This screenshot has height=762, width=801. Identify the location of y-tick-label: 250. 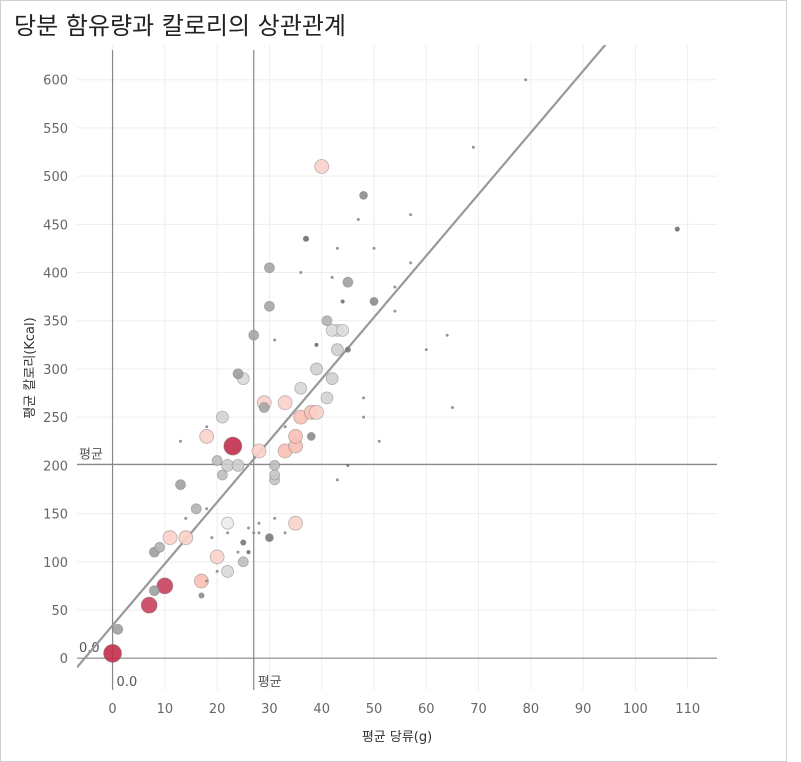
(55, 418).